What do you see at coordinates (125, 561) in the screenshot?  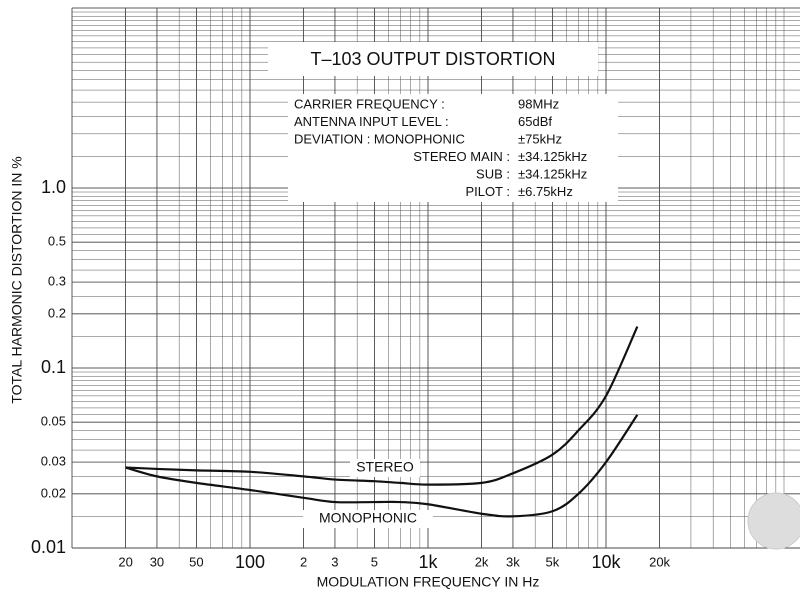 I see `x-tick-label: 20` at bounding box center [125, 561].